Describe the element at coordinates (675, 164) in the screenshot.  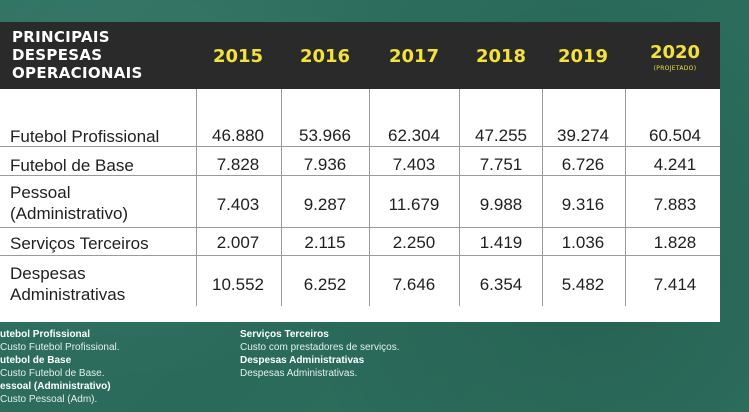
I see `table-cell: 4.241` at that location.